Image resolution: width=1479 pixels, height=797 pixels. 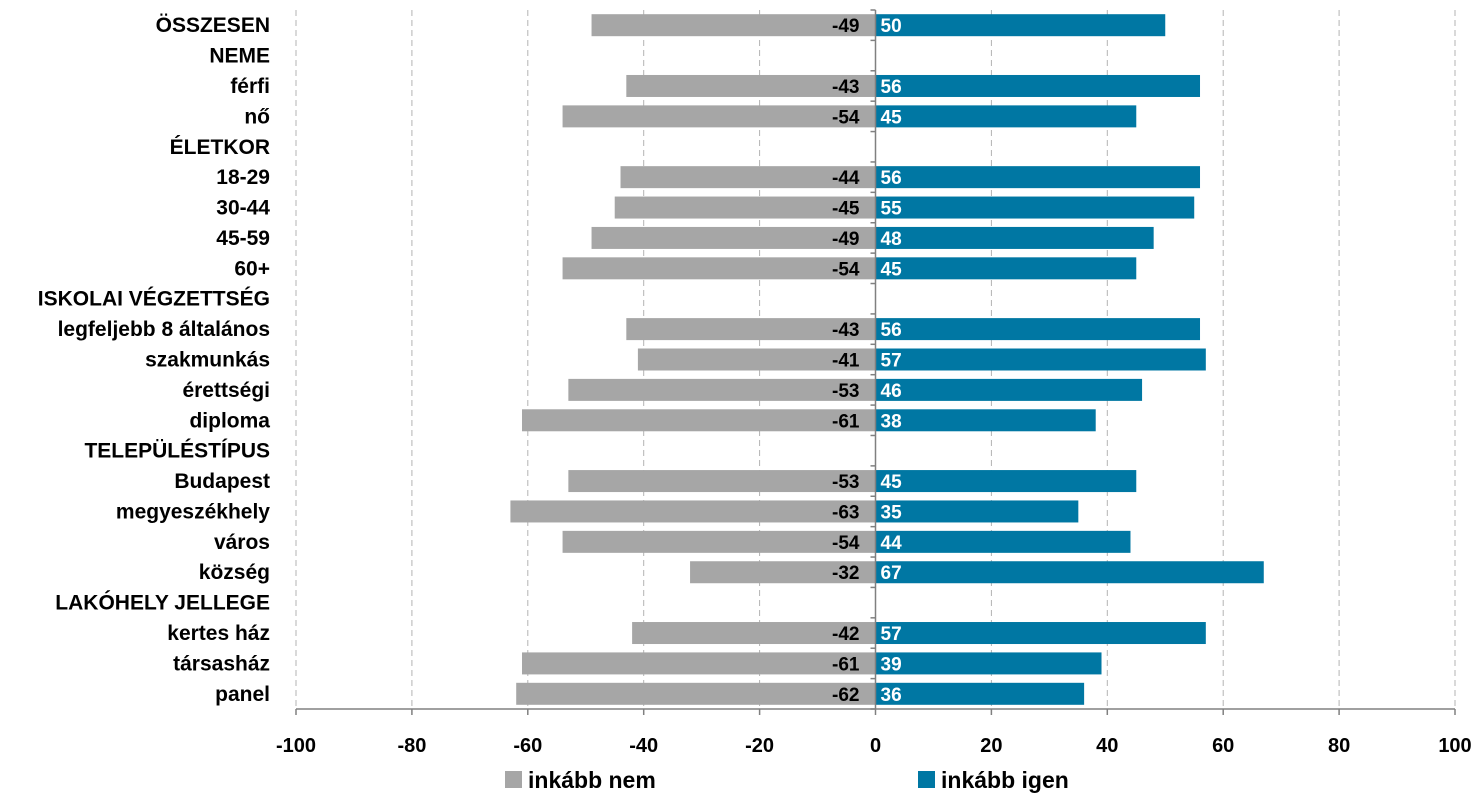 I want to click on x-tick-label: 20, so click(x=991, y=746).